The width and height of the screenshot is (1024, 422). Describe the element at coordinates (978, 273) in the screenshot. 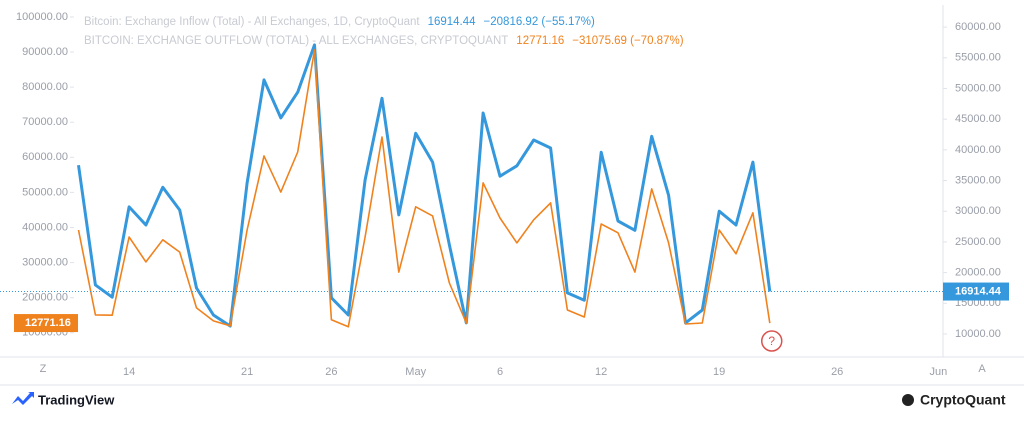

I see `y2-tick-label: 20000.00` at that location.